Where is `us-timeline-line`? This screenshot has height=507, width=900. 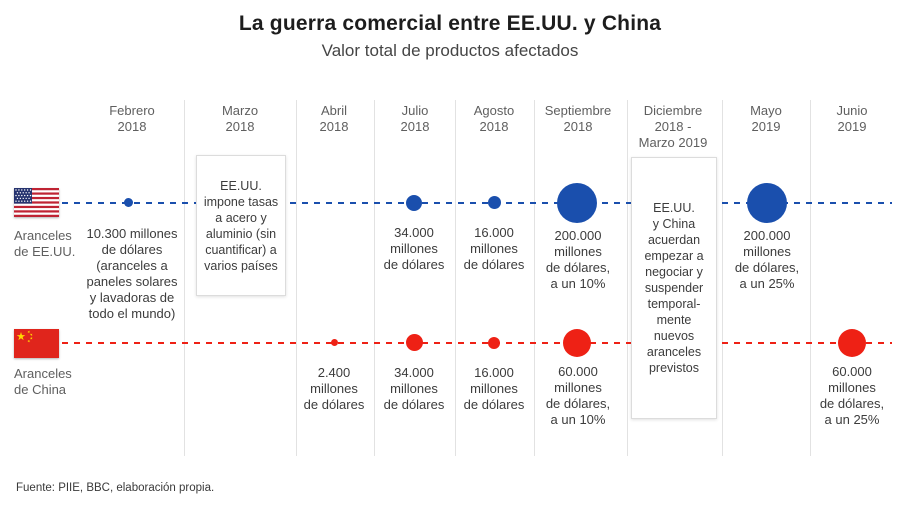 us-timeline-line is located at coordinates (477, 203).